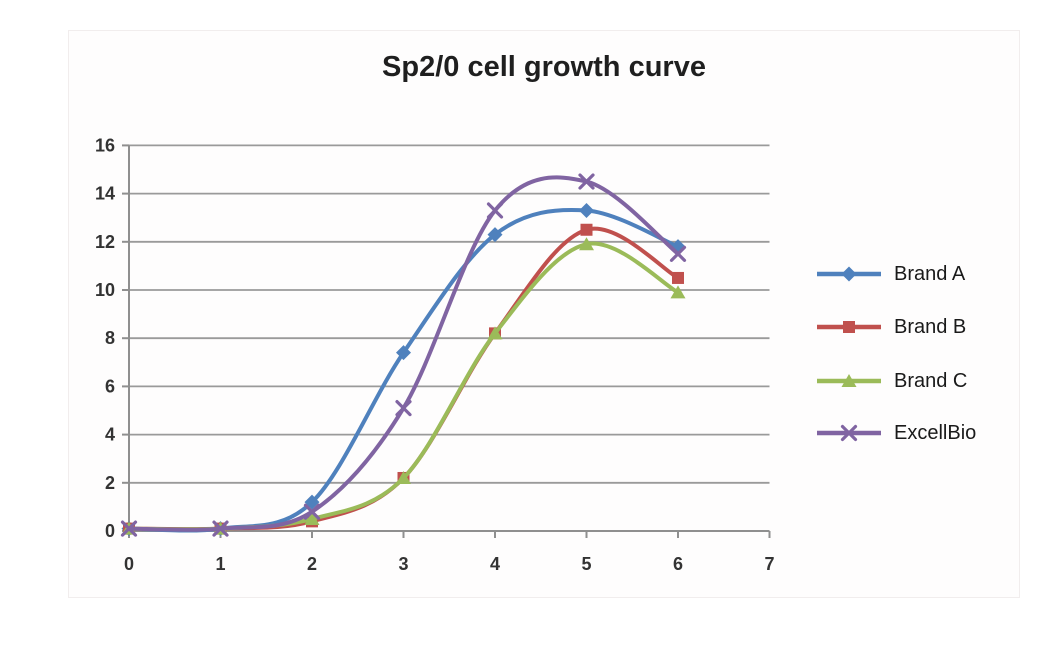 Image resolution: width=1063 pixels, height=652 pixels. What do you see at coordinates (105, 290) in the screenshot?
I see `y-tick-label: 10` at bounding box center [105, 290].